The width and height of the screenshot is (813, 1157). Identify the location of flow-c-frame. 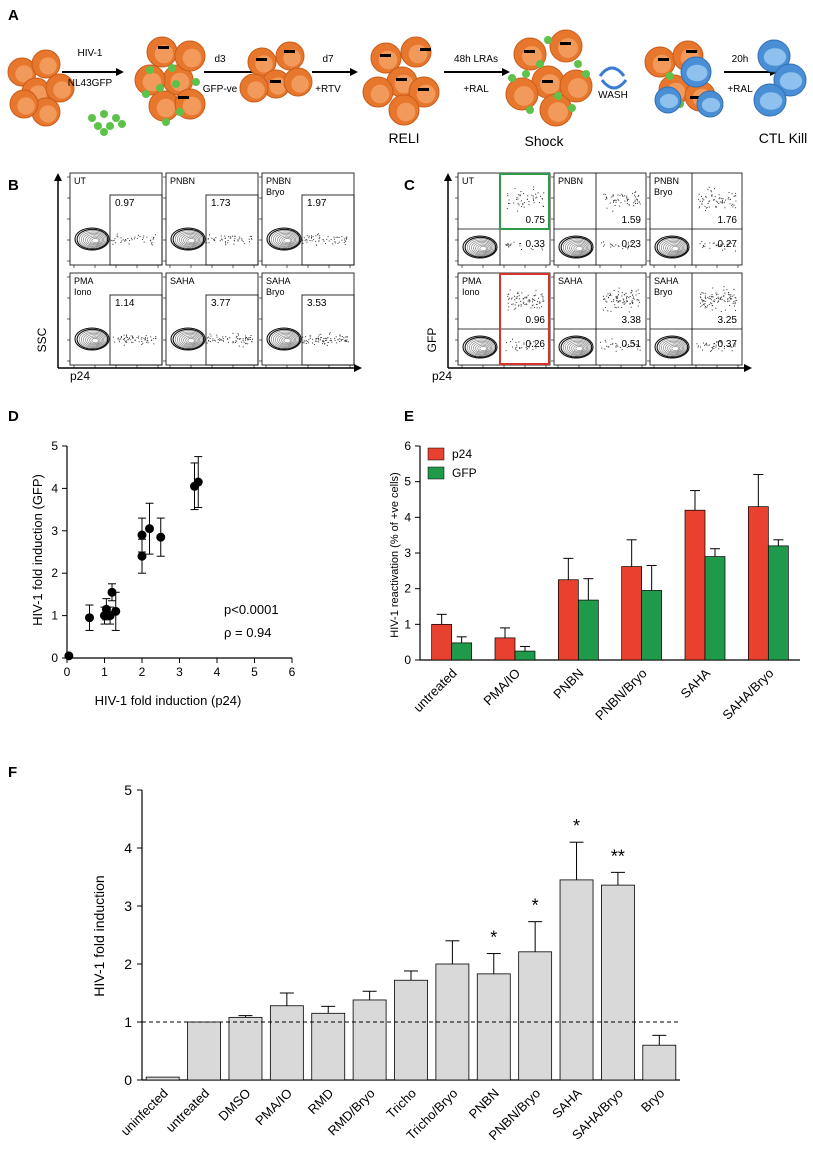
(504, 319).